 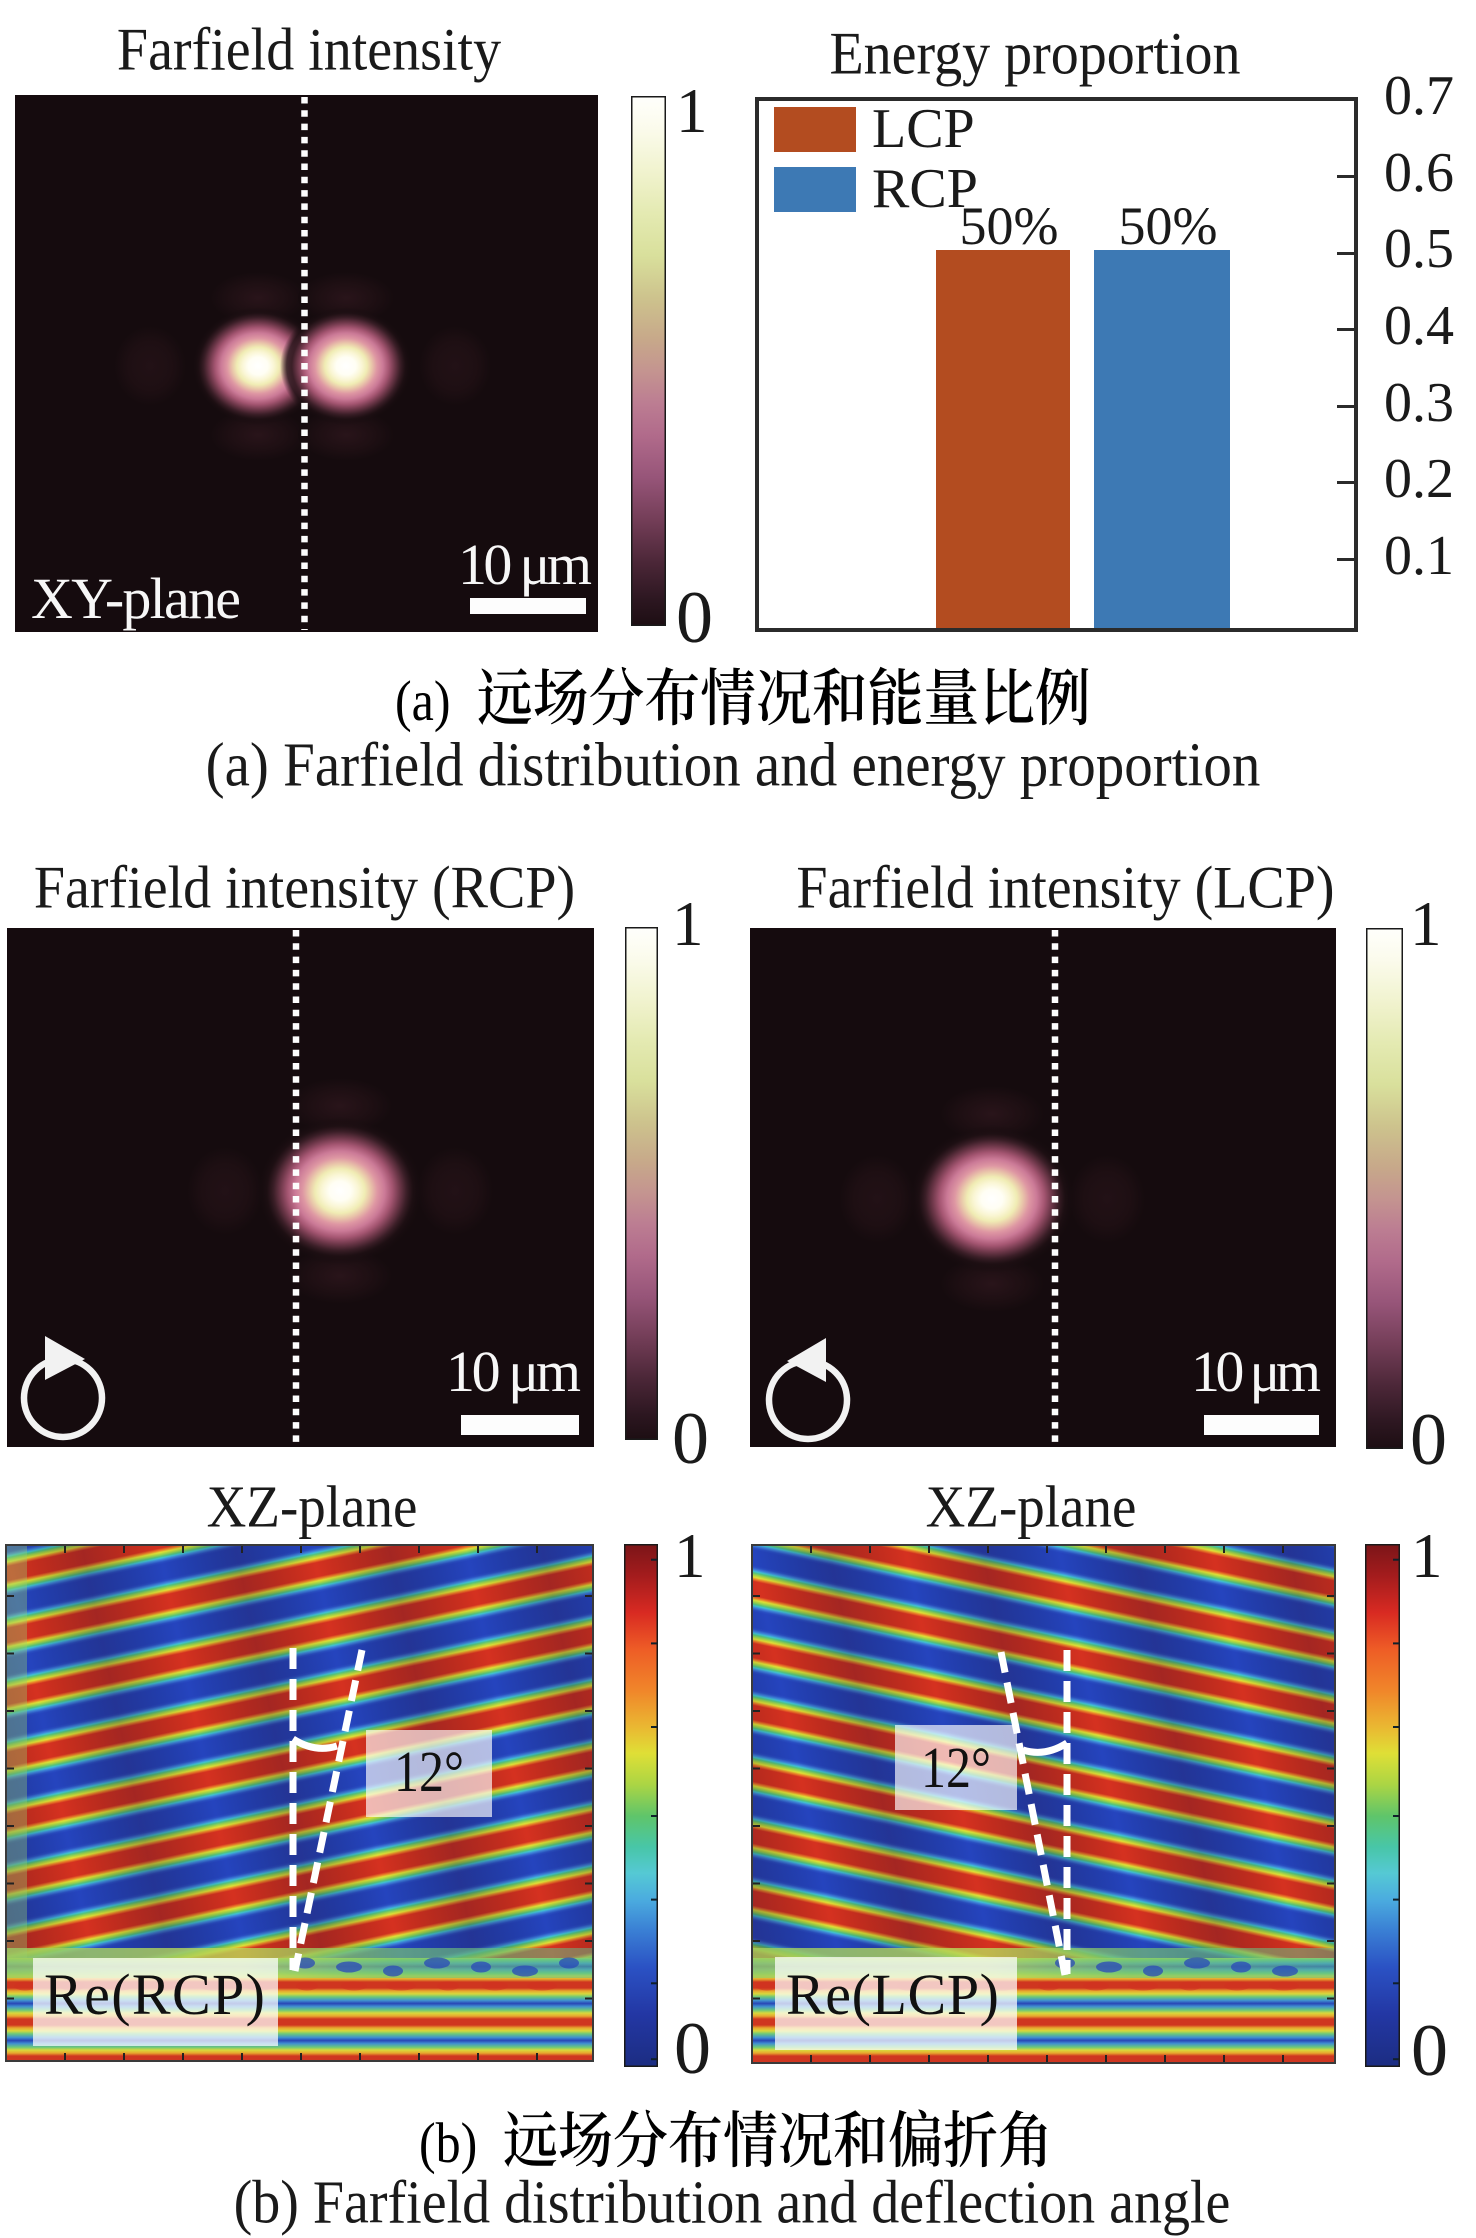 I want to click on svg-text: (a), so click(x=422, y=701).